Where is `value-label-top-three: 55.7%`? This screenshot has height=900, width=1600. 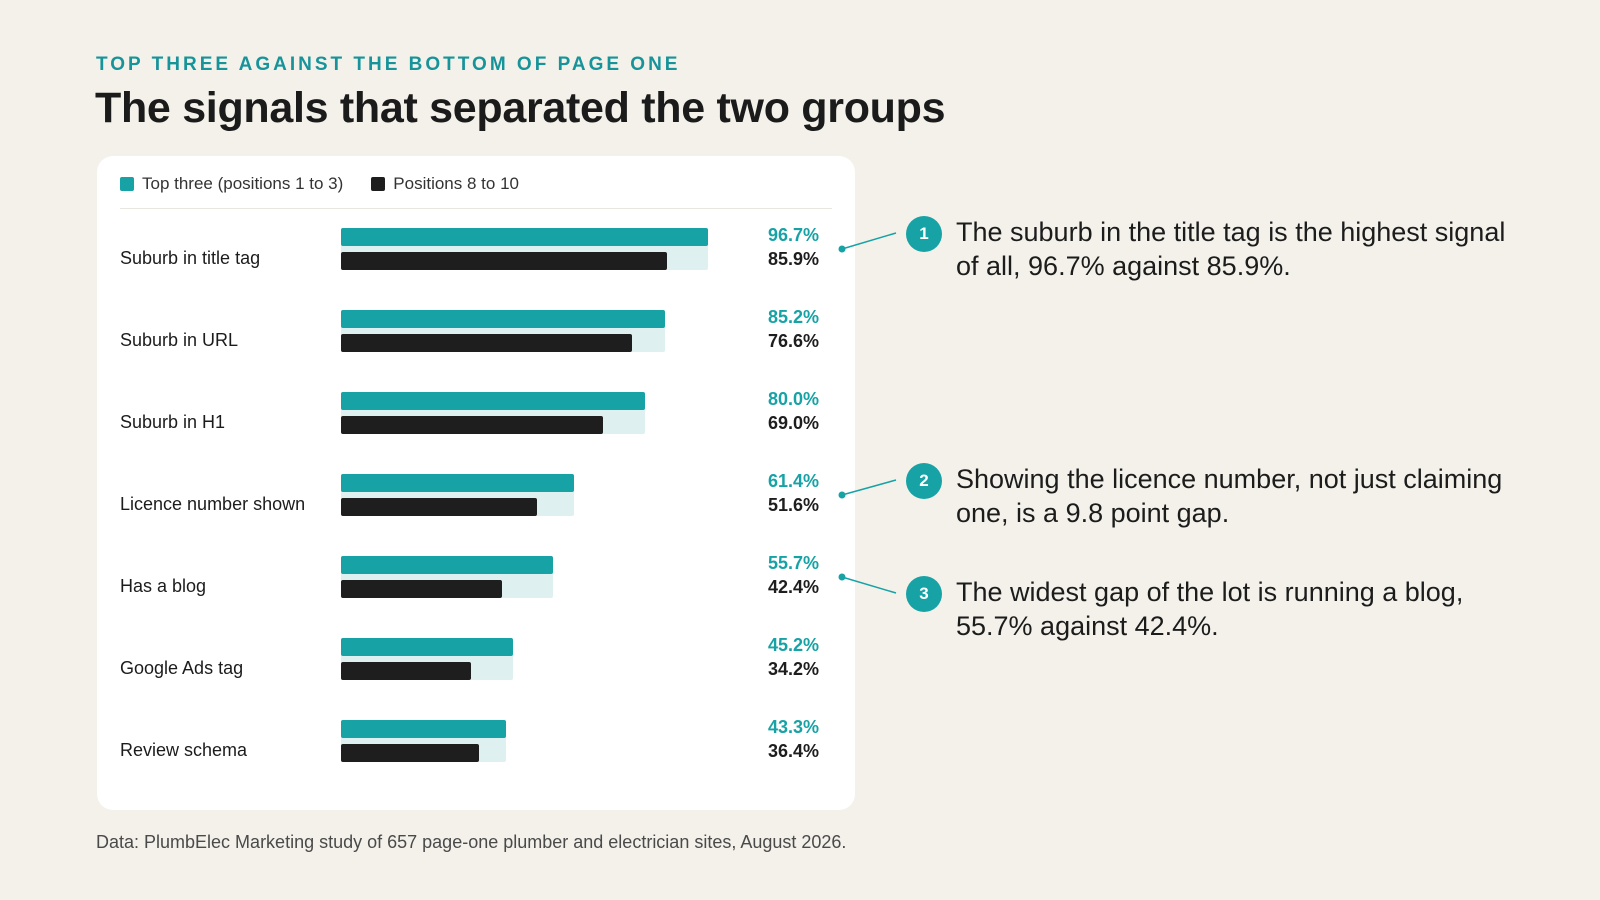 value-label-top-three: 55.7% is located at coordinates (793, 563).